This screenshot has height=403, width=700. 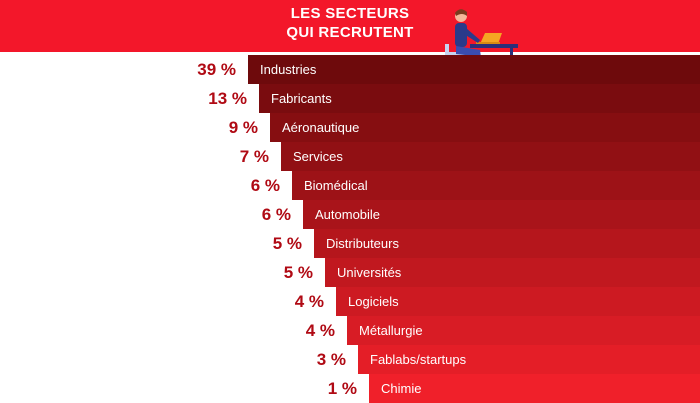 What do you see at coordinates (350, 23) in the screenshot?
I see `page-title: LES SECTEURS QUI RECRUTENT` at bounding box center [350, 23].